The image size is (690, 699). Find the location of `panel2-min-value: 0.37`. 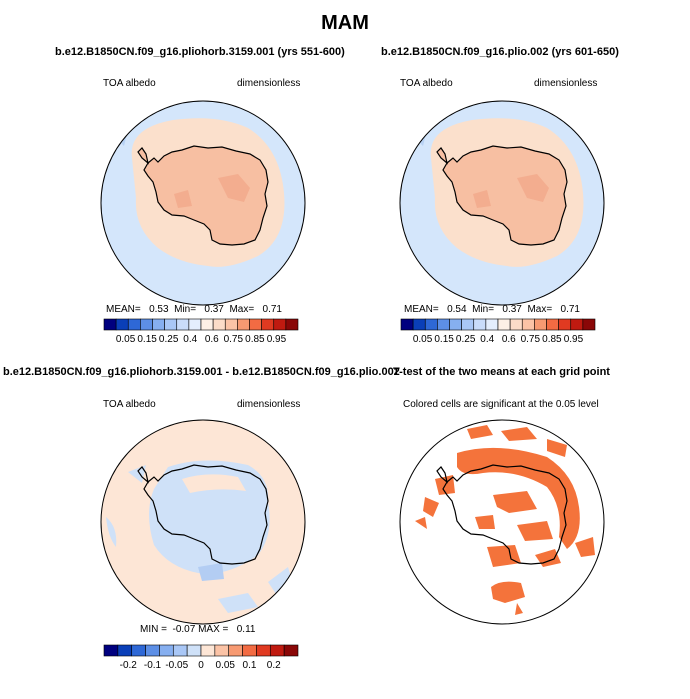

panel2-min-value: 0.37 is located at coordinates (512, 309).